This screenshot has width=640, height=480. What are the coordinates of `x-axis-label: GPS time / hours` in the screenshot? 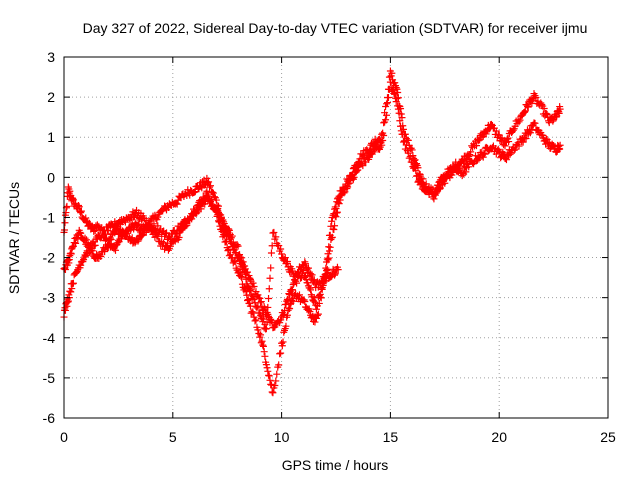 It's located at (335, 465).